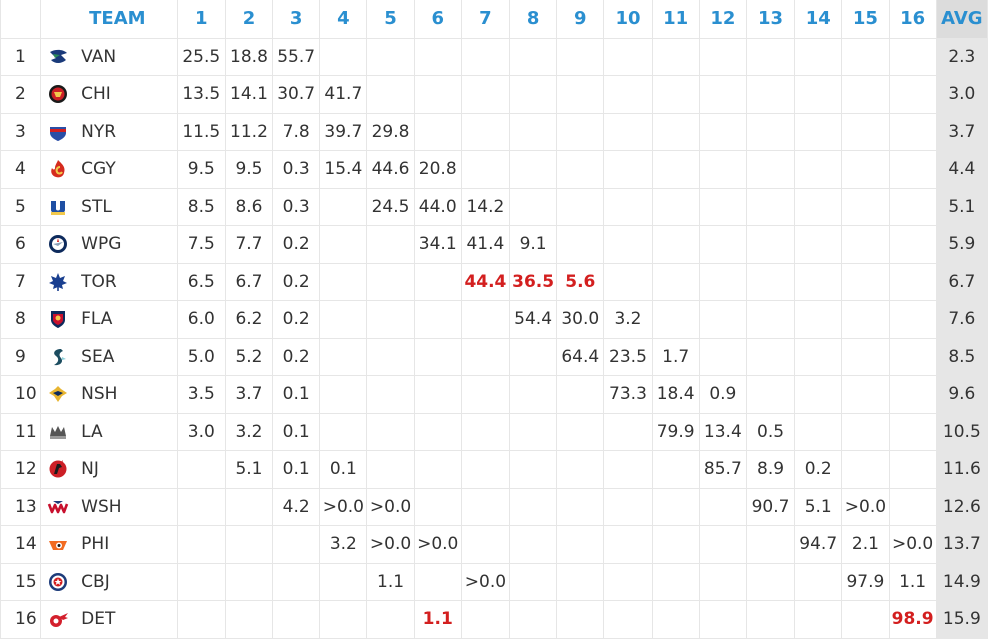 This screenshot has height=644, width=988. I want to click on rank-cell: 8, so click(21, 319).